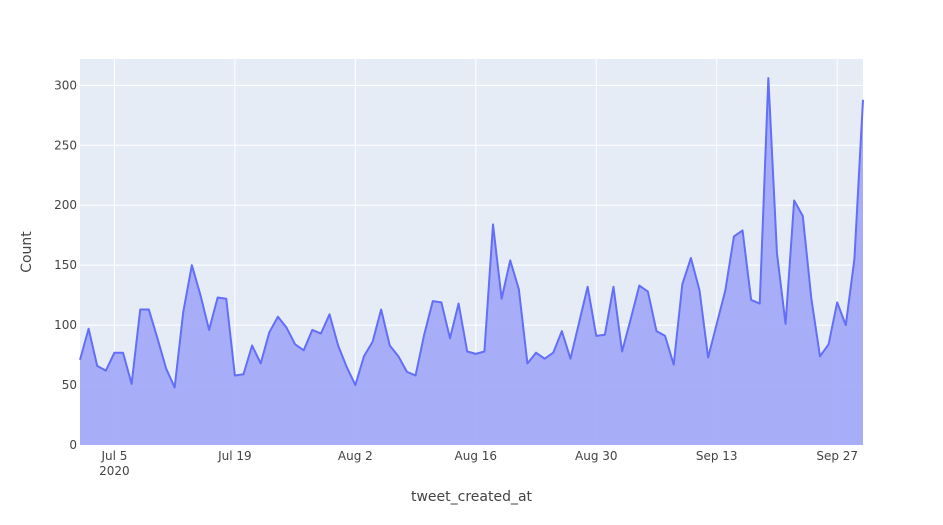  I want to click on x-tick-label: Aug 30, so click(596, 456).